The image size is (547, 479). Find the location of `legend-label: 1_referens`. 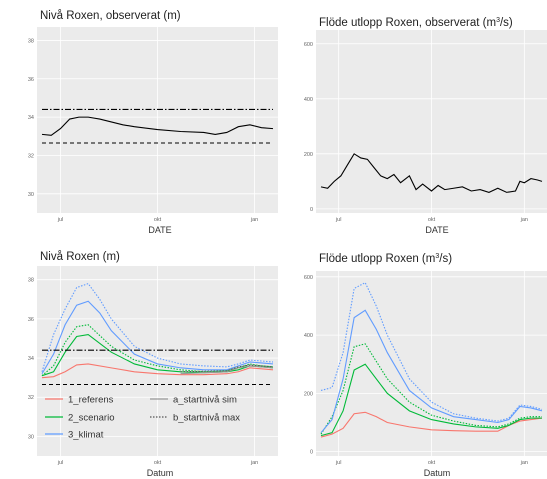

legend-label: 1_referens is located at coordinates (91, 400).